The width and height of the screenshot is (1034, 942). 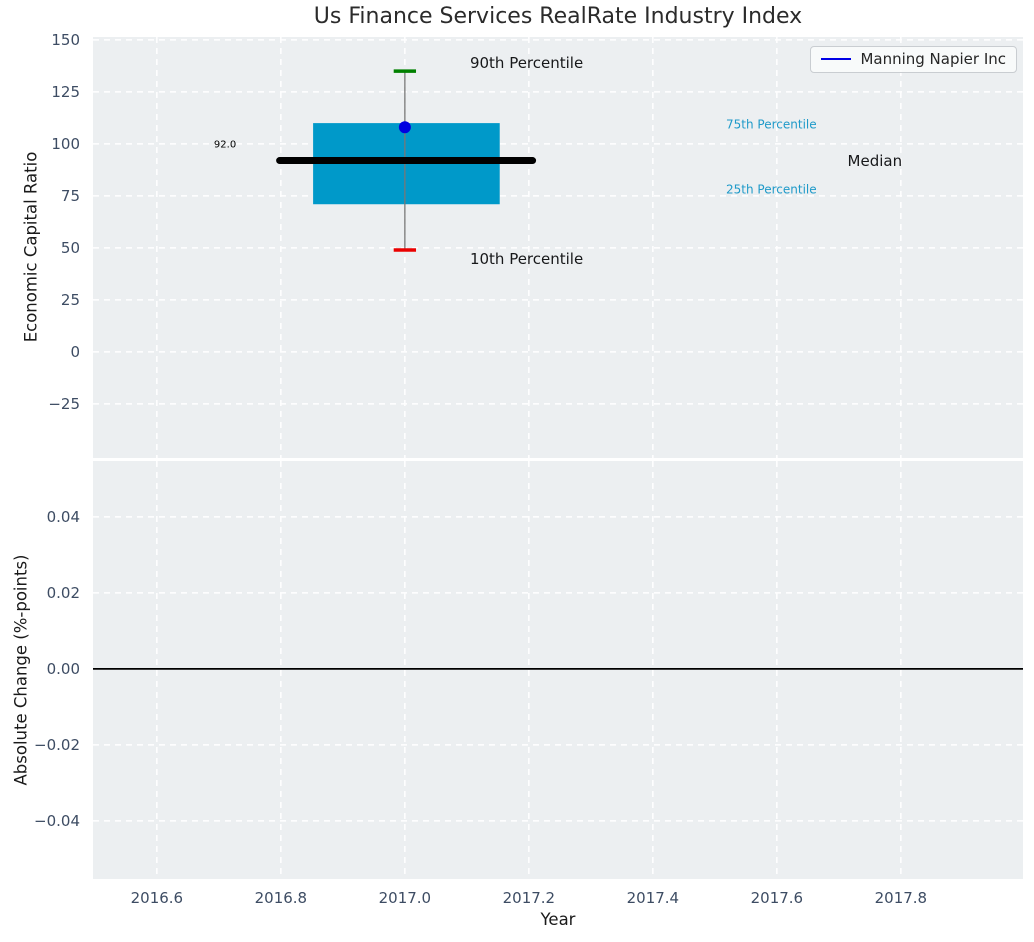 What do you see at coordinates (404, 127) in the screenshot?
I see `company-value-dot` at bounding box center [404, 127].